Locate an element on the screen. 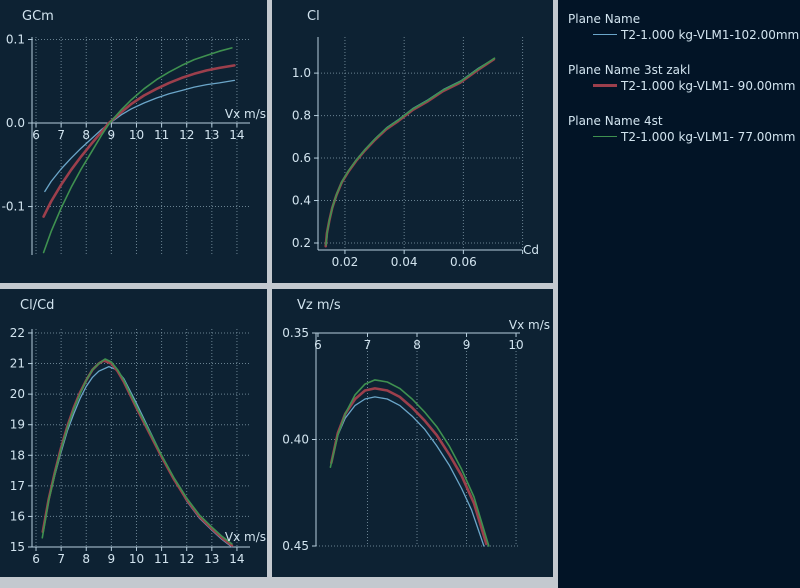  y-tick-label: 0.40 is located at coordinates (295, 440).